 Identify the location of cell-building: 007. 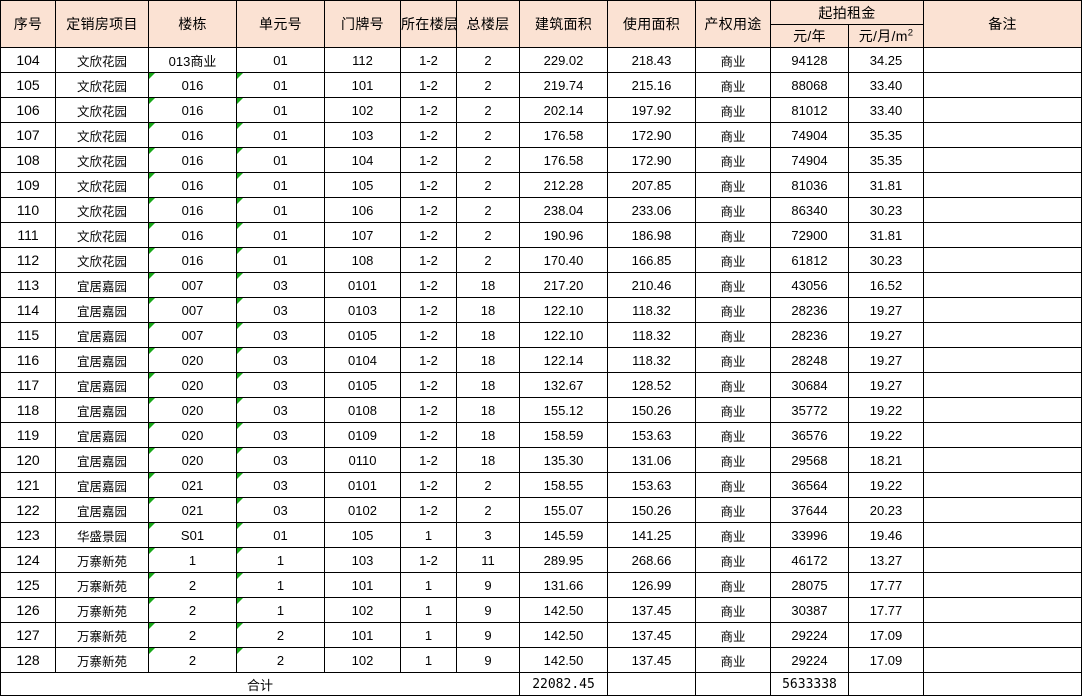
(192, 335).